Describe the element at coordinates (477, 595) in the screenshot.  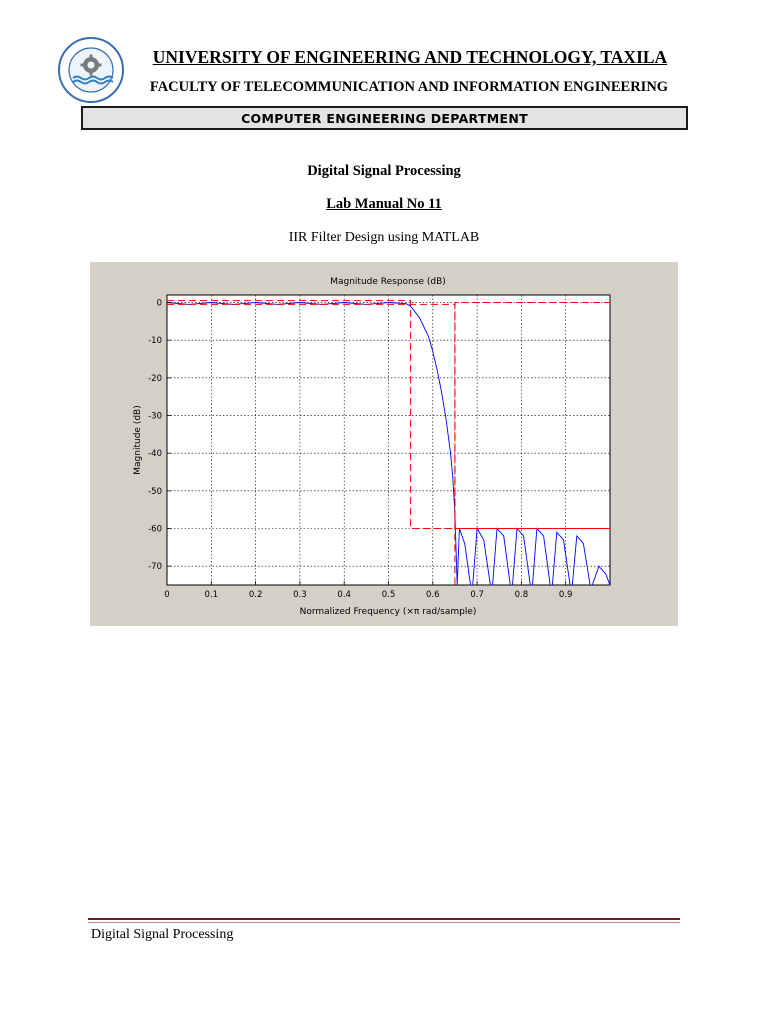
I see `x-tick-label: 0.7` at that location.